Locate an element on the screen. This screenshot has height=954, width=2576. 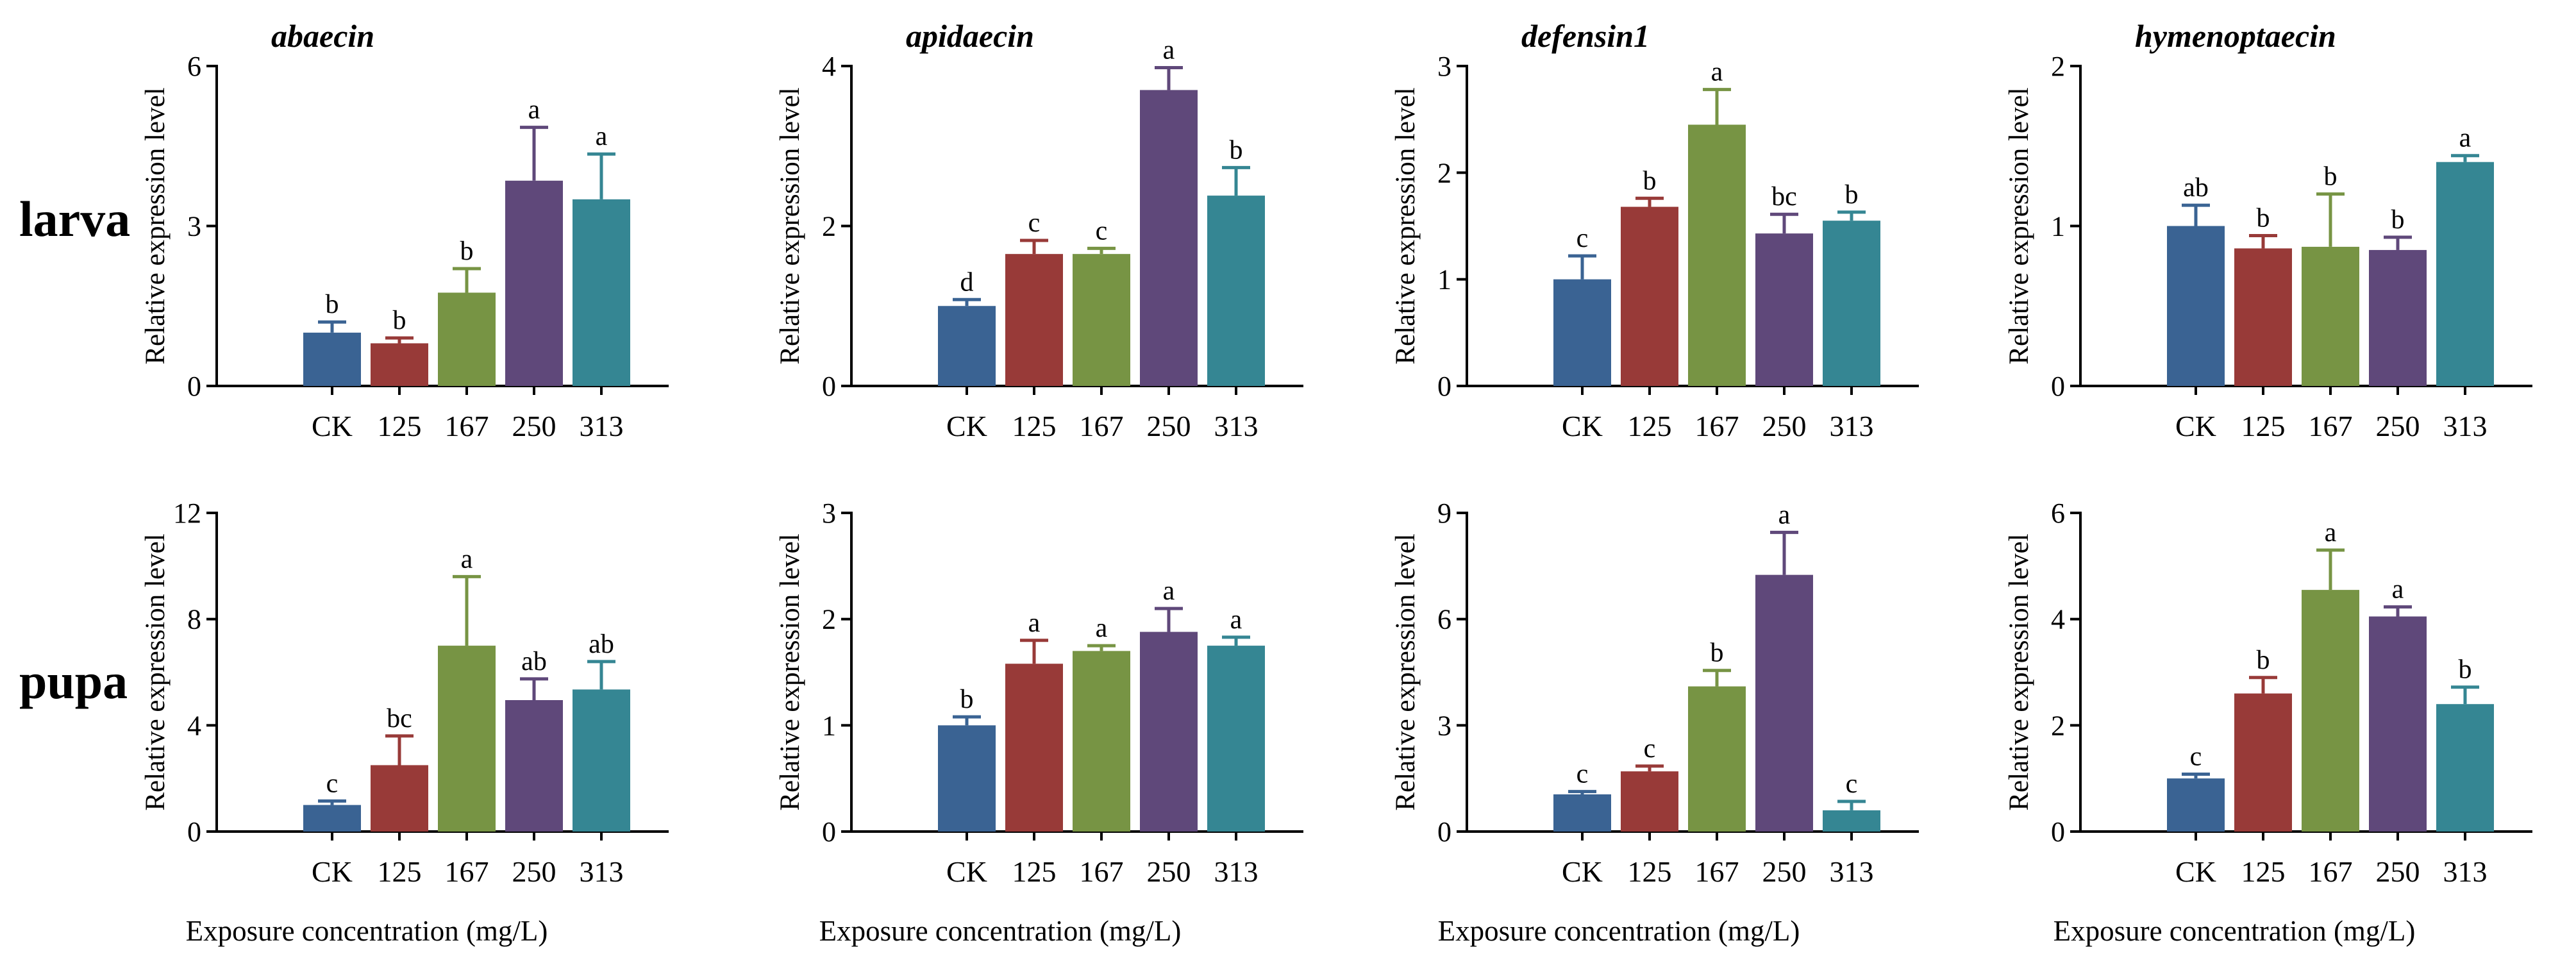
x-axis-label-1: Exposure concentration (mg/L) is located at coordinates (367, 931).